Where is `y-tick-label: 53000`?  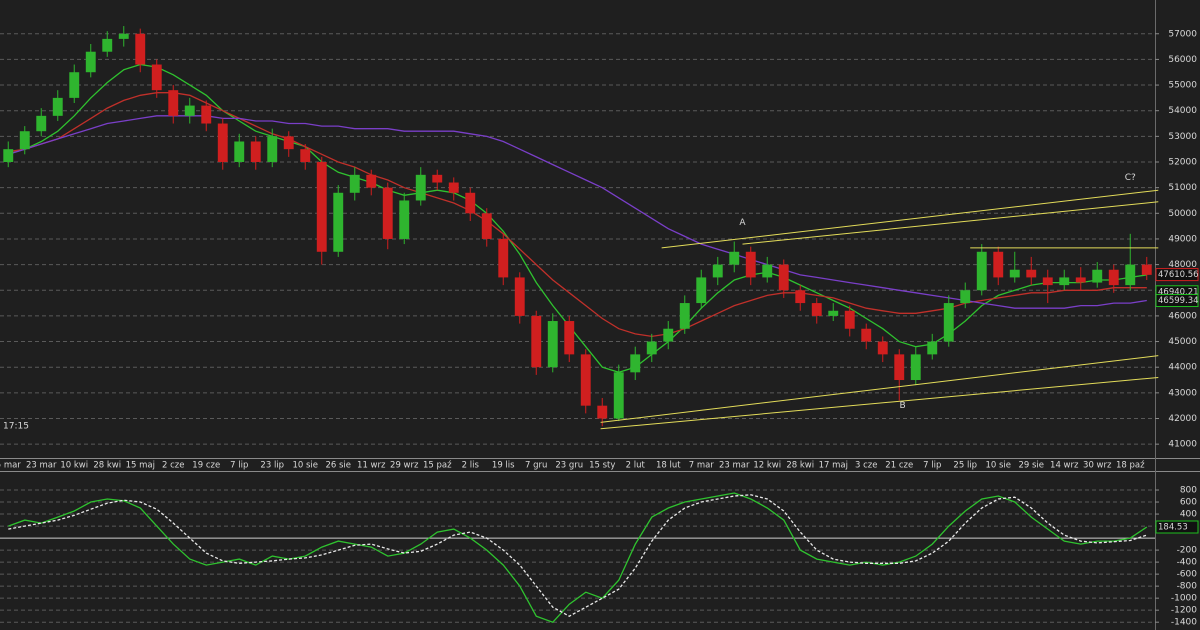
y-tick-label: 53000 is located at coordinates (1182, 137).